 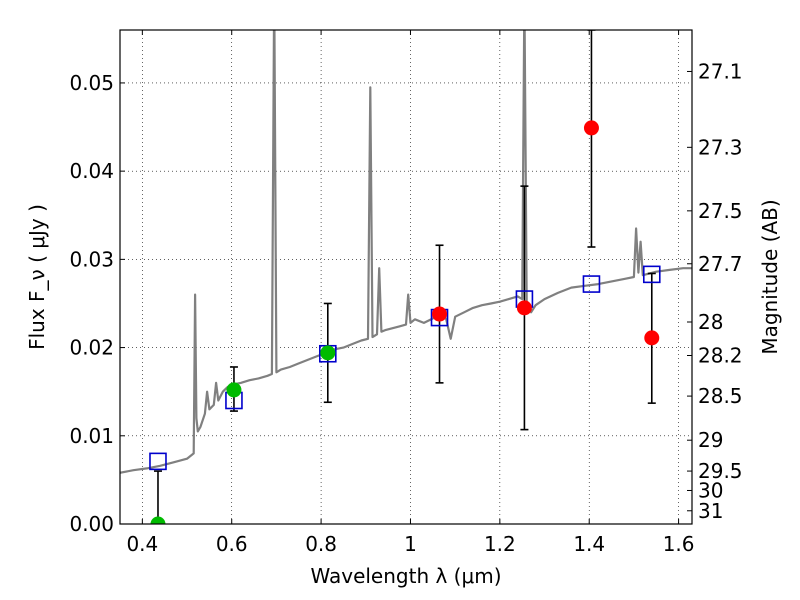 I want to click on right-tick-label: 27.3, so click(x=720, y=147).